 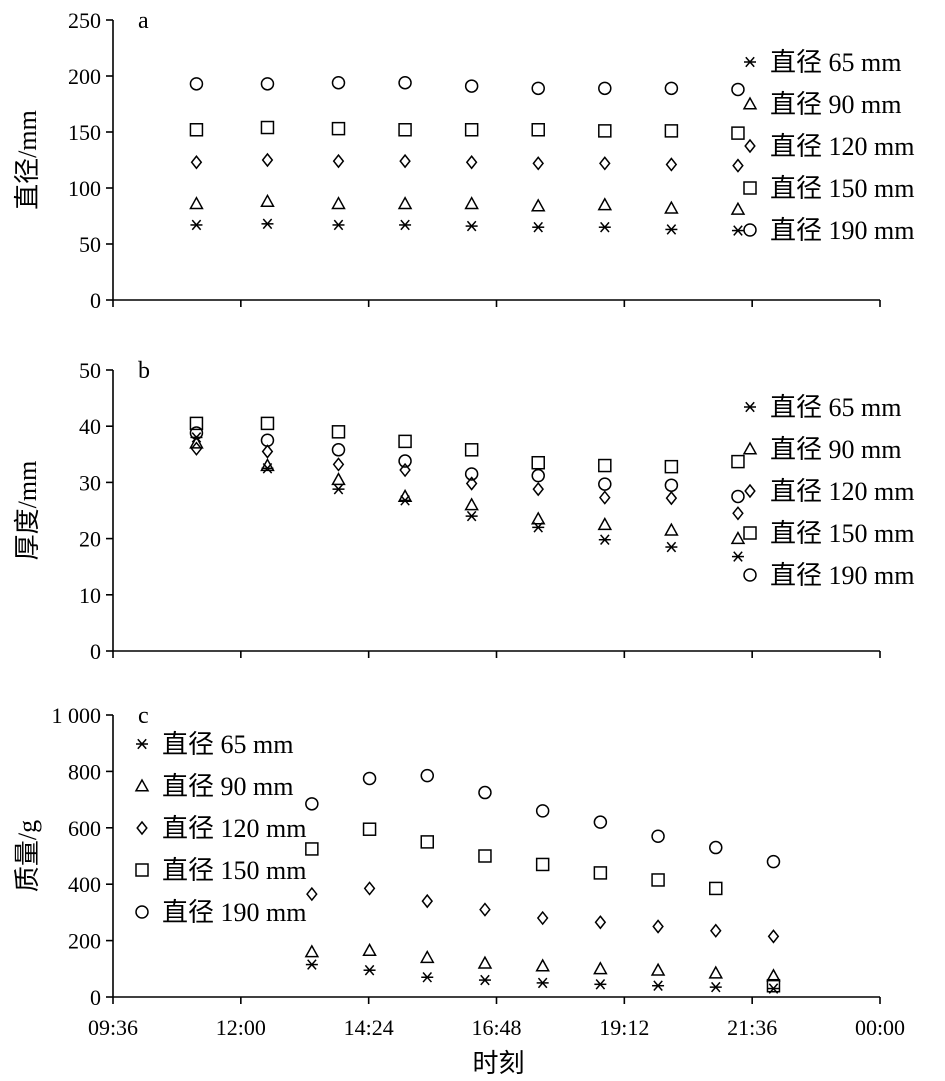 I want to click on y-axis-label: 质量/g, so click(x=27, y=856).